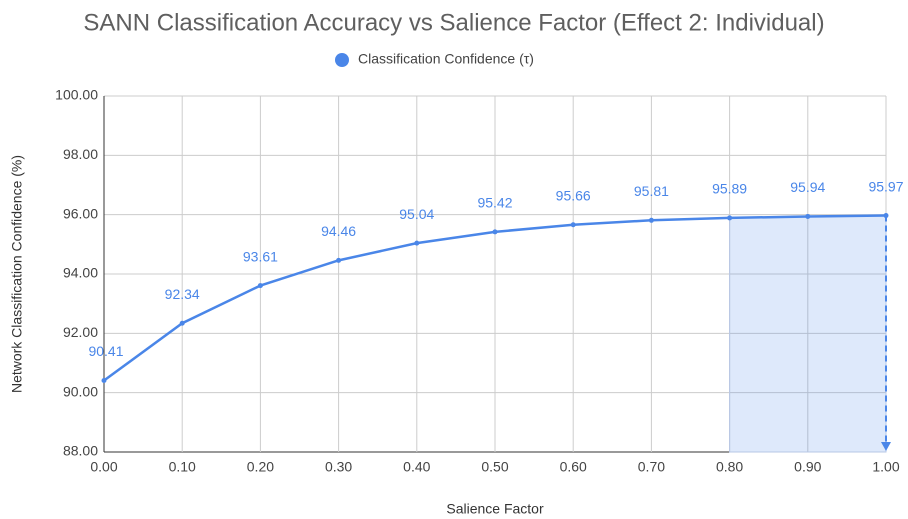 The image size is (908, 519). What do you see at coordinates (80, 391) in the screenshot?
I see `y-tick-label: 90.00` at bounding box center [80, 391].